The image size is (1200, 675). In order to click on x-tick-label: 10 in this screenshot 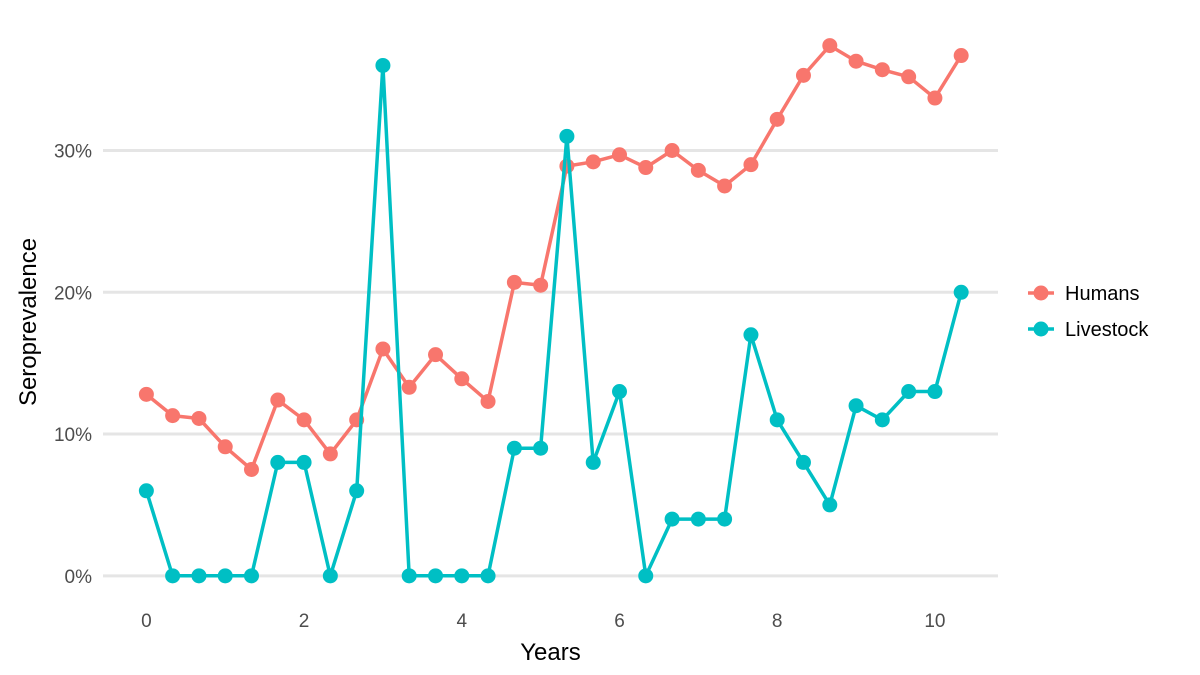, I will do `click(934, 621)`.